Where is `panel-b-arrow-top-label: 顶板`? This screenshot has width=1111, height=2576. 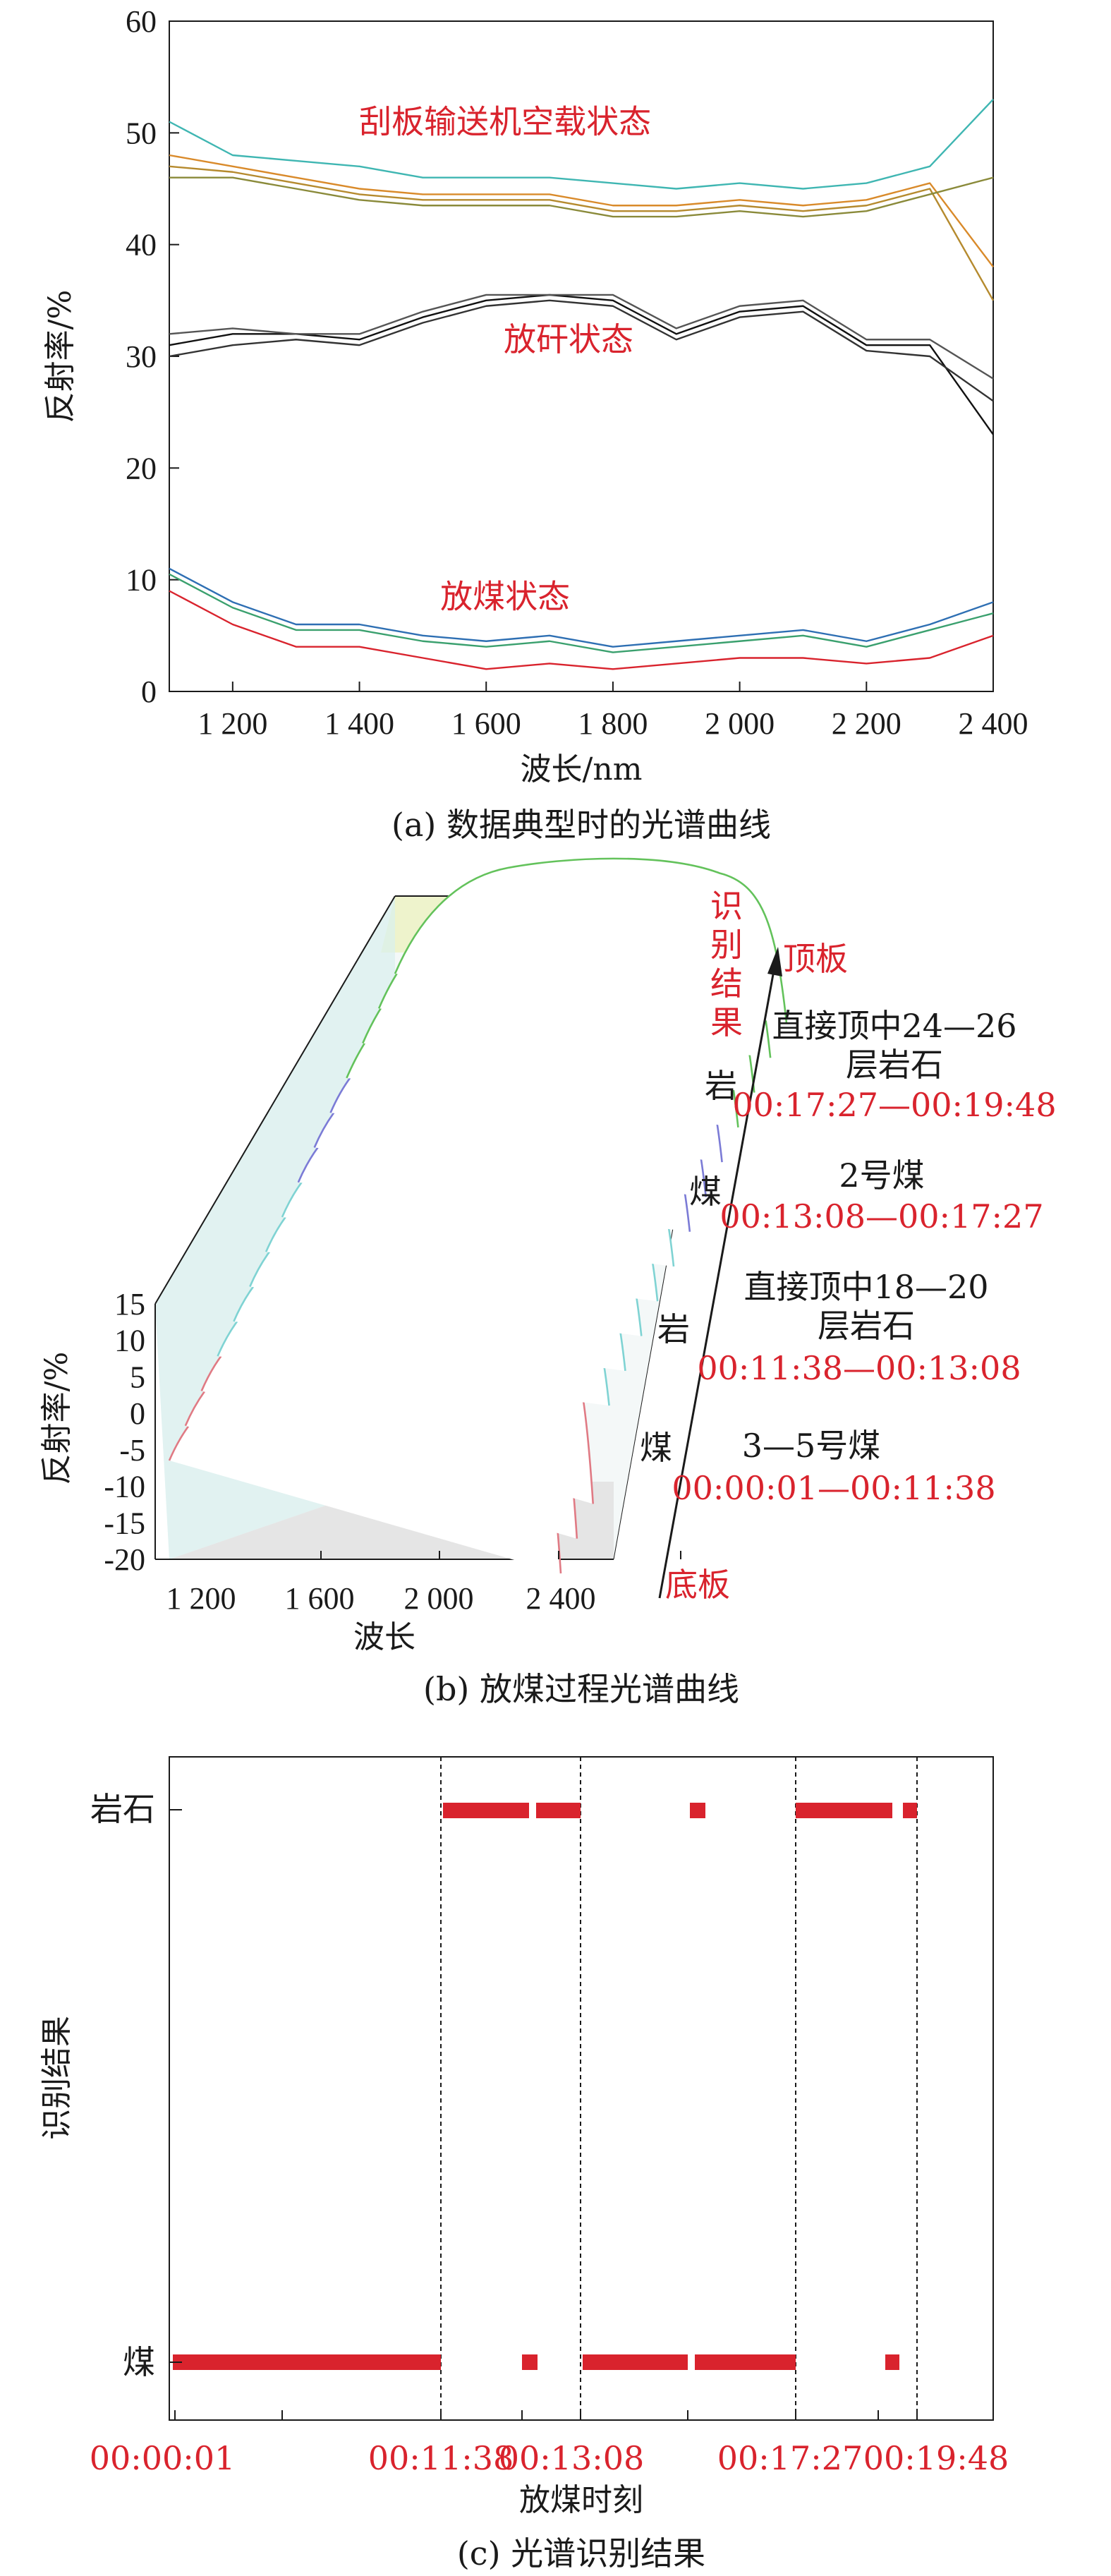
panel-b-arrow-top-label: 顶板 is located at coordinates (815, 959).